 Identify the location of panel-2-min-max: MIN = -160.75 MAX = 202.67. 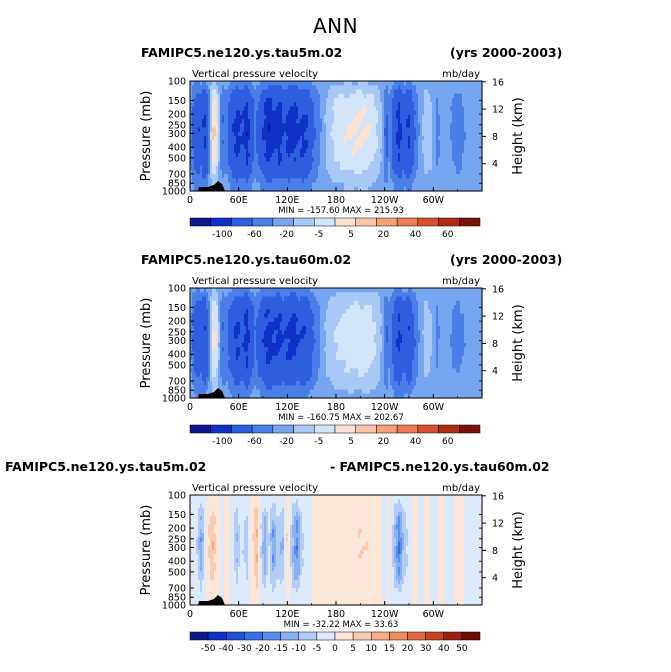
(340, 418).